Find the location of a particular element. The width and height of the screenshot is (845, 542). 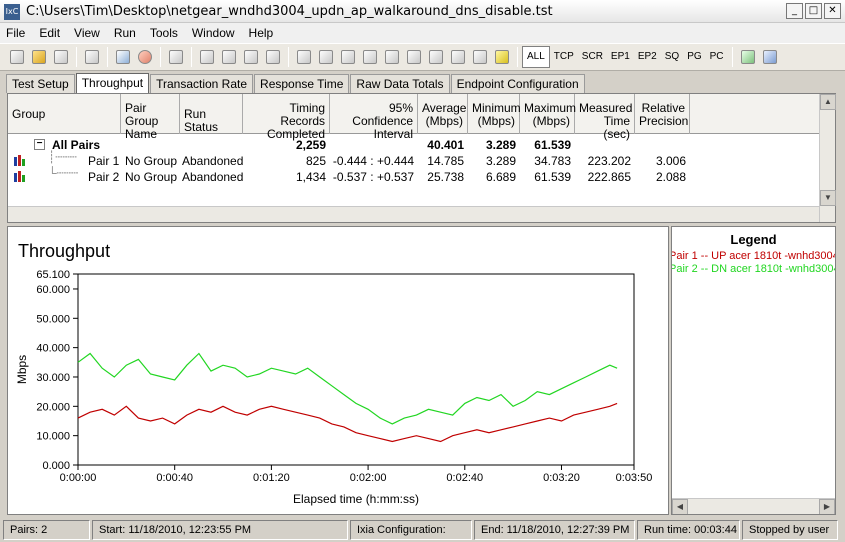

menu-view: View is located at coordinates (87, 33).